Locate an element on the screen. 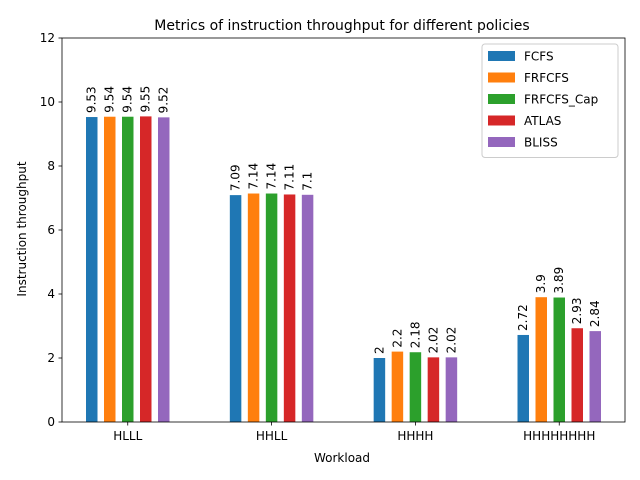  y-tick-label: 12 is located at coordinates (47, 38).